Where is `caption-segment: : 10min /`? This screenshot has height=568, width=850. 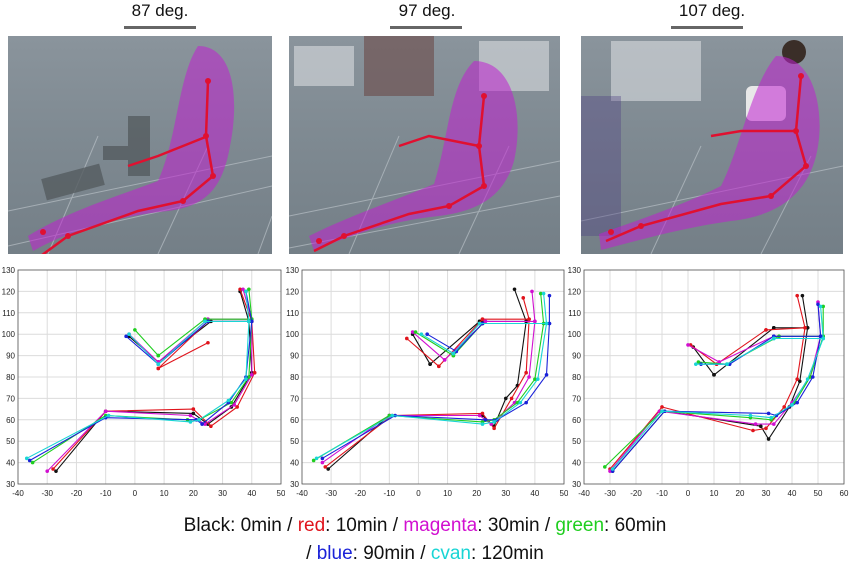 caption-segment: : 10min / is located at coordinates (364, 525).